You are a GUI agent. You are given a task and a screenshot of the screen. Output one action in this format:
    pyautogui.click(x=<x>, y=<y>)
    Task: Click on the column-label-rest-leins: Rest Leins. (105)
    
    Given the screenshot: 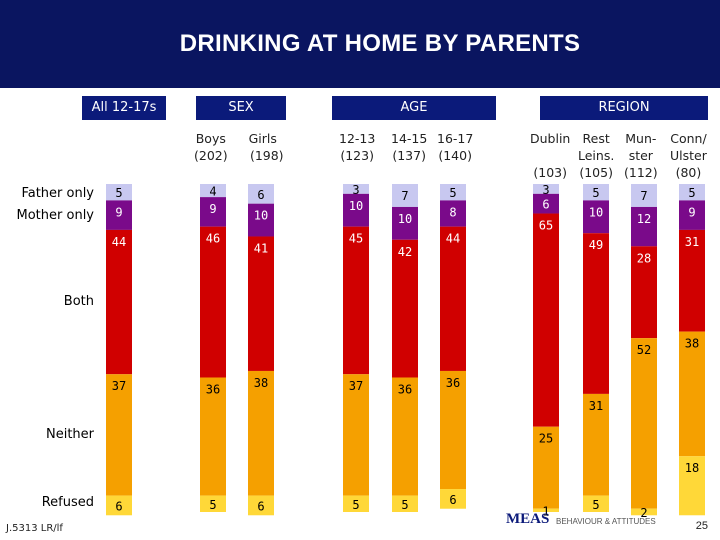 What is the action you would take?
    pyautogui.click(x=596, y=155)
    